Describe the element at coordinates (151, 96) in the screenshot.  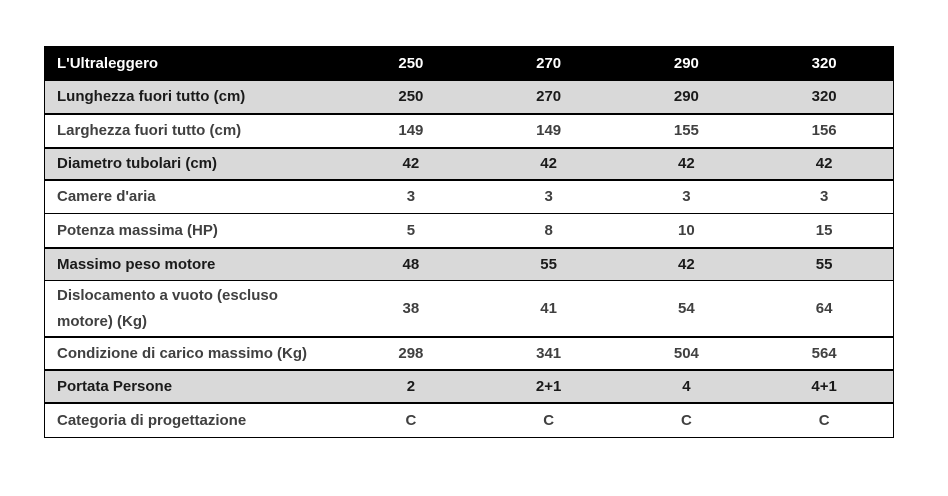
I see `row-label: Lunghezza fuori tutto (cm)` at that location.